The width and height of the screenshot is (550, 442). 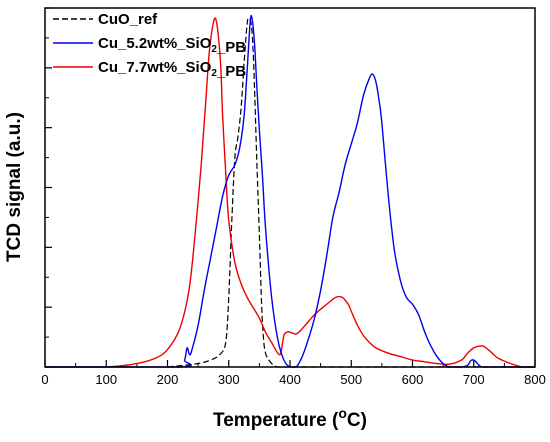 What do you see at coordinates (155, 43) in the screenshot?
I see `legend-label-part: Cu_5.2wt%_SiO` at bounding box center [155, 43].